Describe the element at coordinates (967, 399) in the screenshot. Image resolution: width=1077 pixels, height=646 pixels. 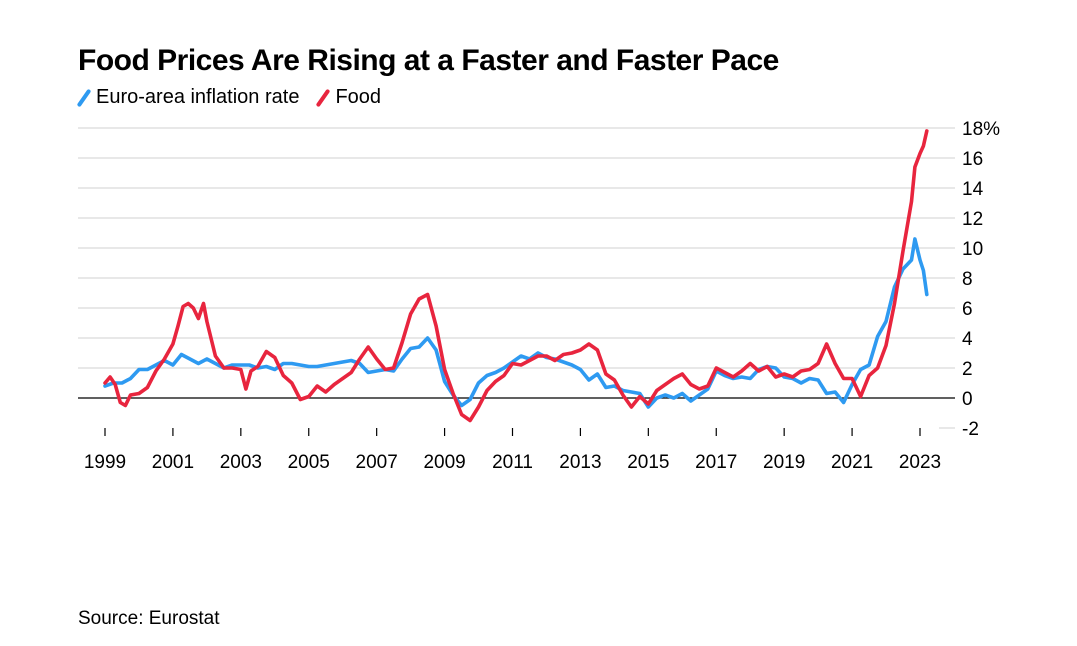
I see `y-tick-label: 0` at that location.